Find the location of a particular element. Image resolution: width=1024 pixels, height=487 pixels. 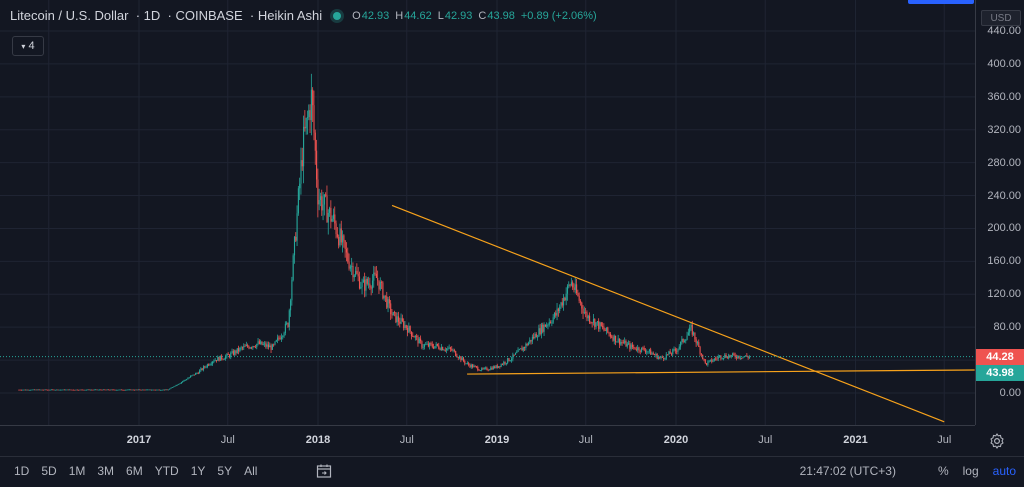

log-scale-toggle: log is located at coordinates (970, 471).